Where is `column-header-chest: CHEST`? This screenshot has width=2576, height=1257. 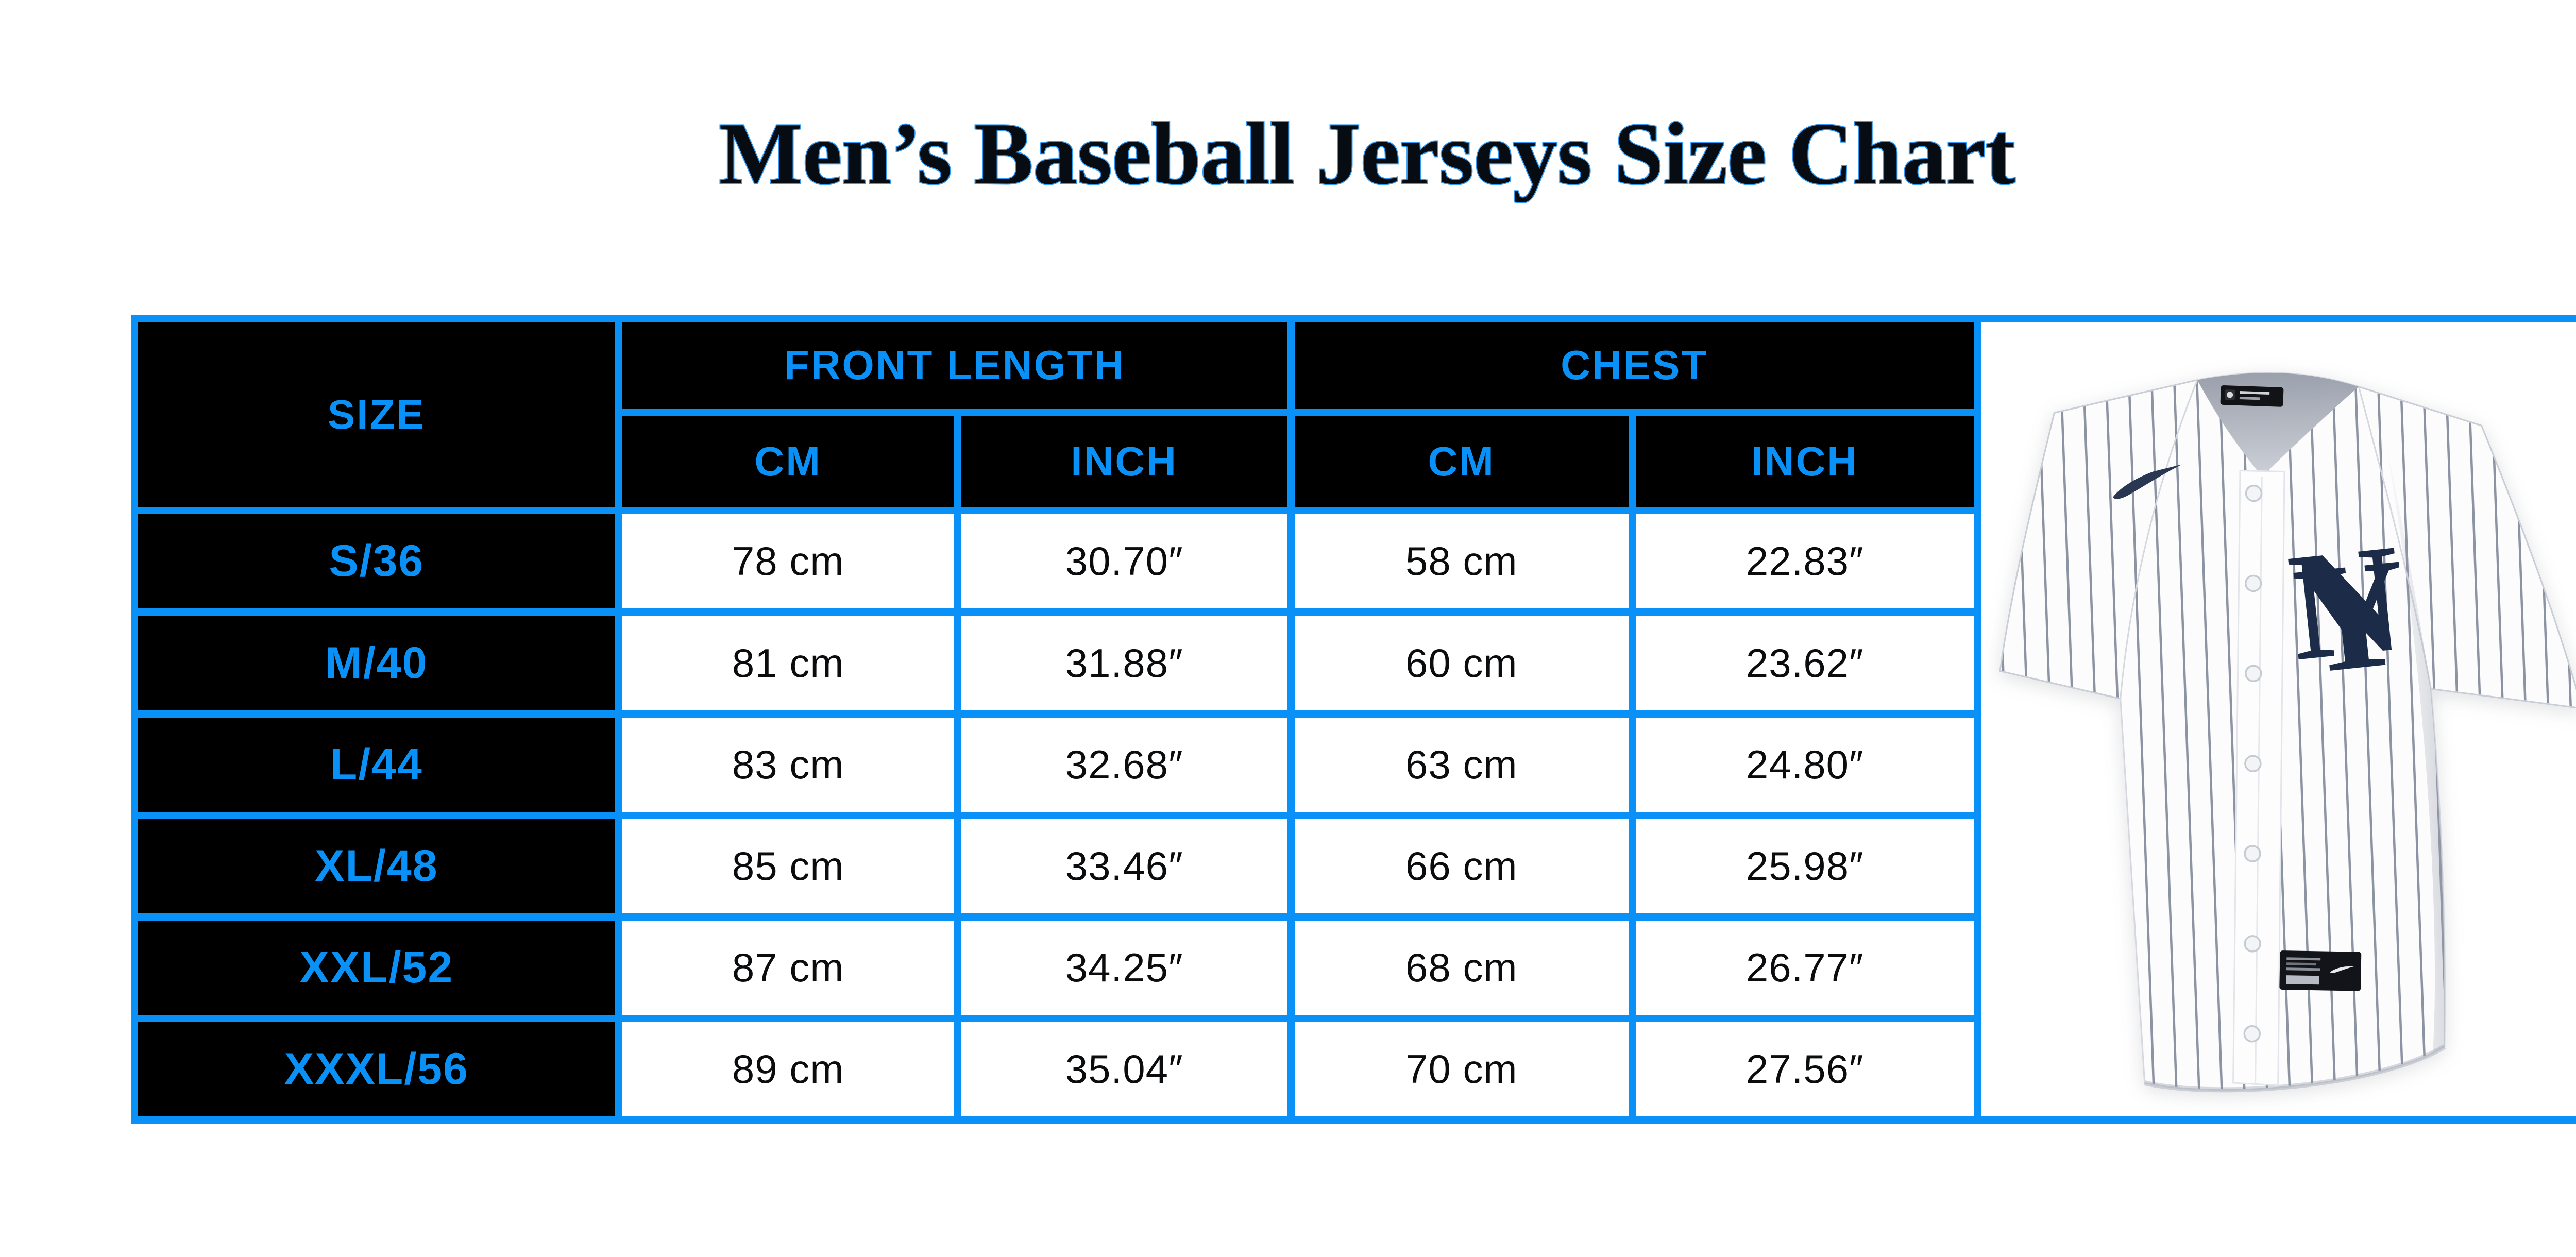
column-header-chest: CHEST is located at coordinates (1634, 366).